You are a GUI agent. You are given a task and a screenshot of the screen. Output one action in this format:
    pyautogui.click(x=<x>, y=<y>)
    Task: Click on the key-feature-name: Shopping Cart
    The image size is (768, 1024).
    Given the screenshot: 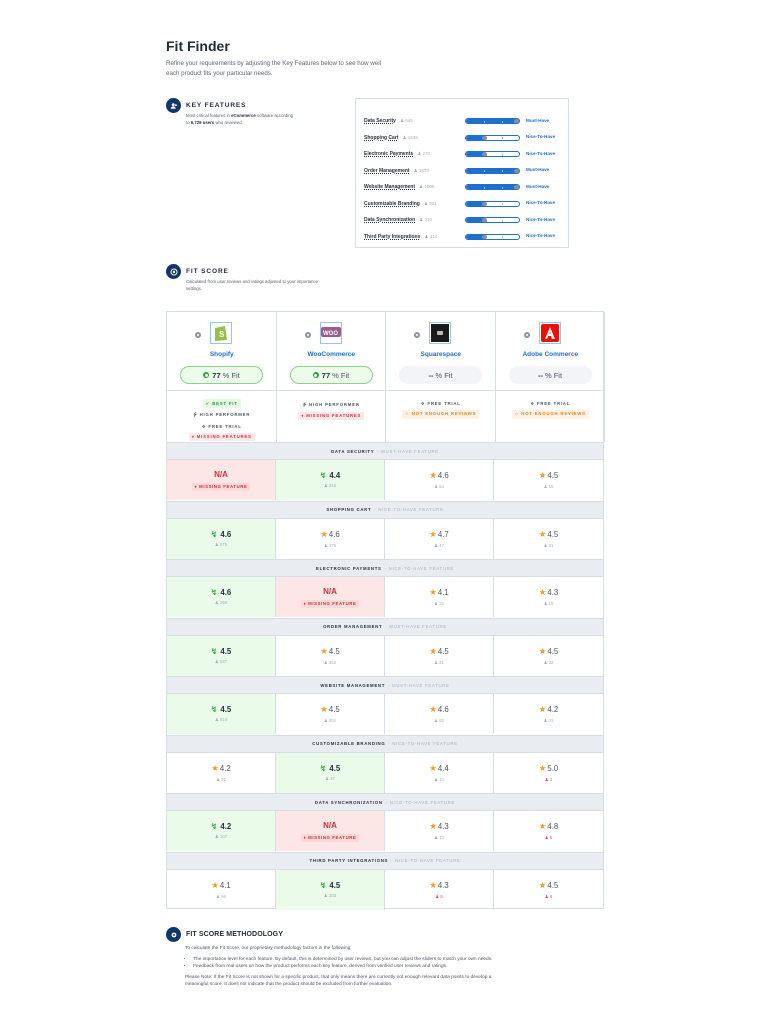 What is the action you would take?
    pyautogui.click(x=381, y=137)
    